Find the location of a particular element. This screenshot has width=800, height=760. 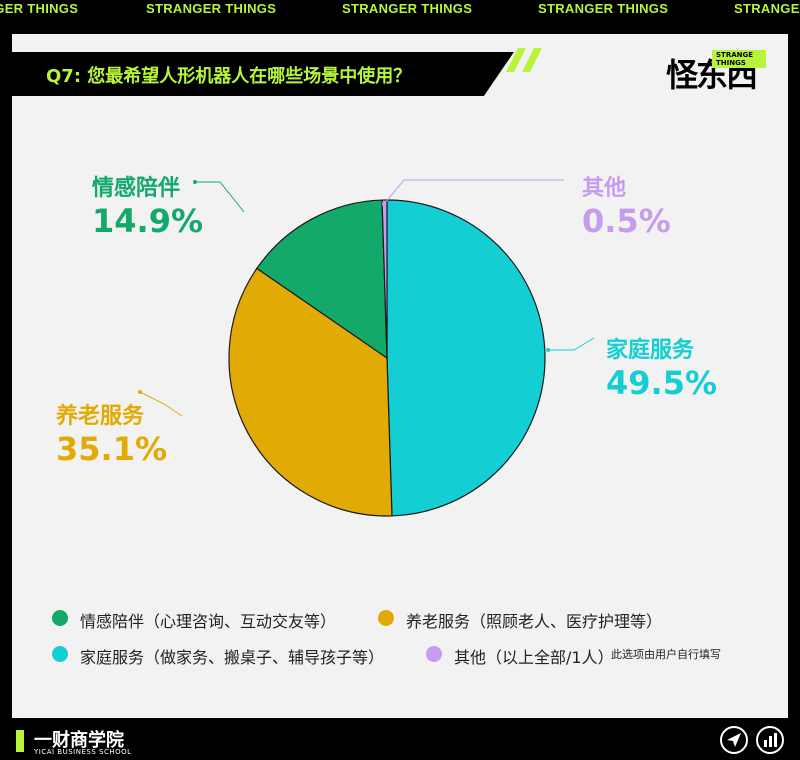

slice-elderly-care is located at coordinates (310, 392).